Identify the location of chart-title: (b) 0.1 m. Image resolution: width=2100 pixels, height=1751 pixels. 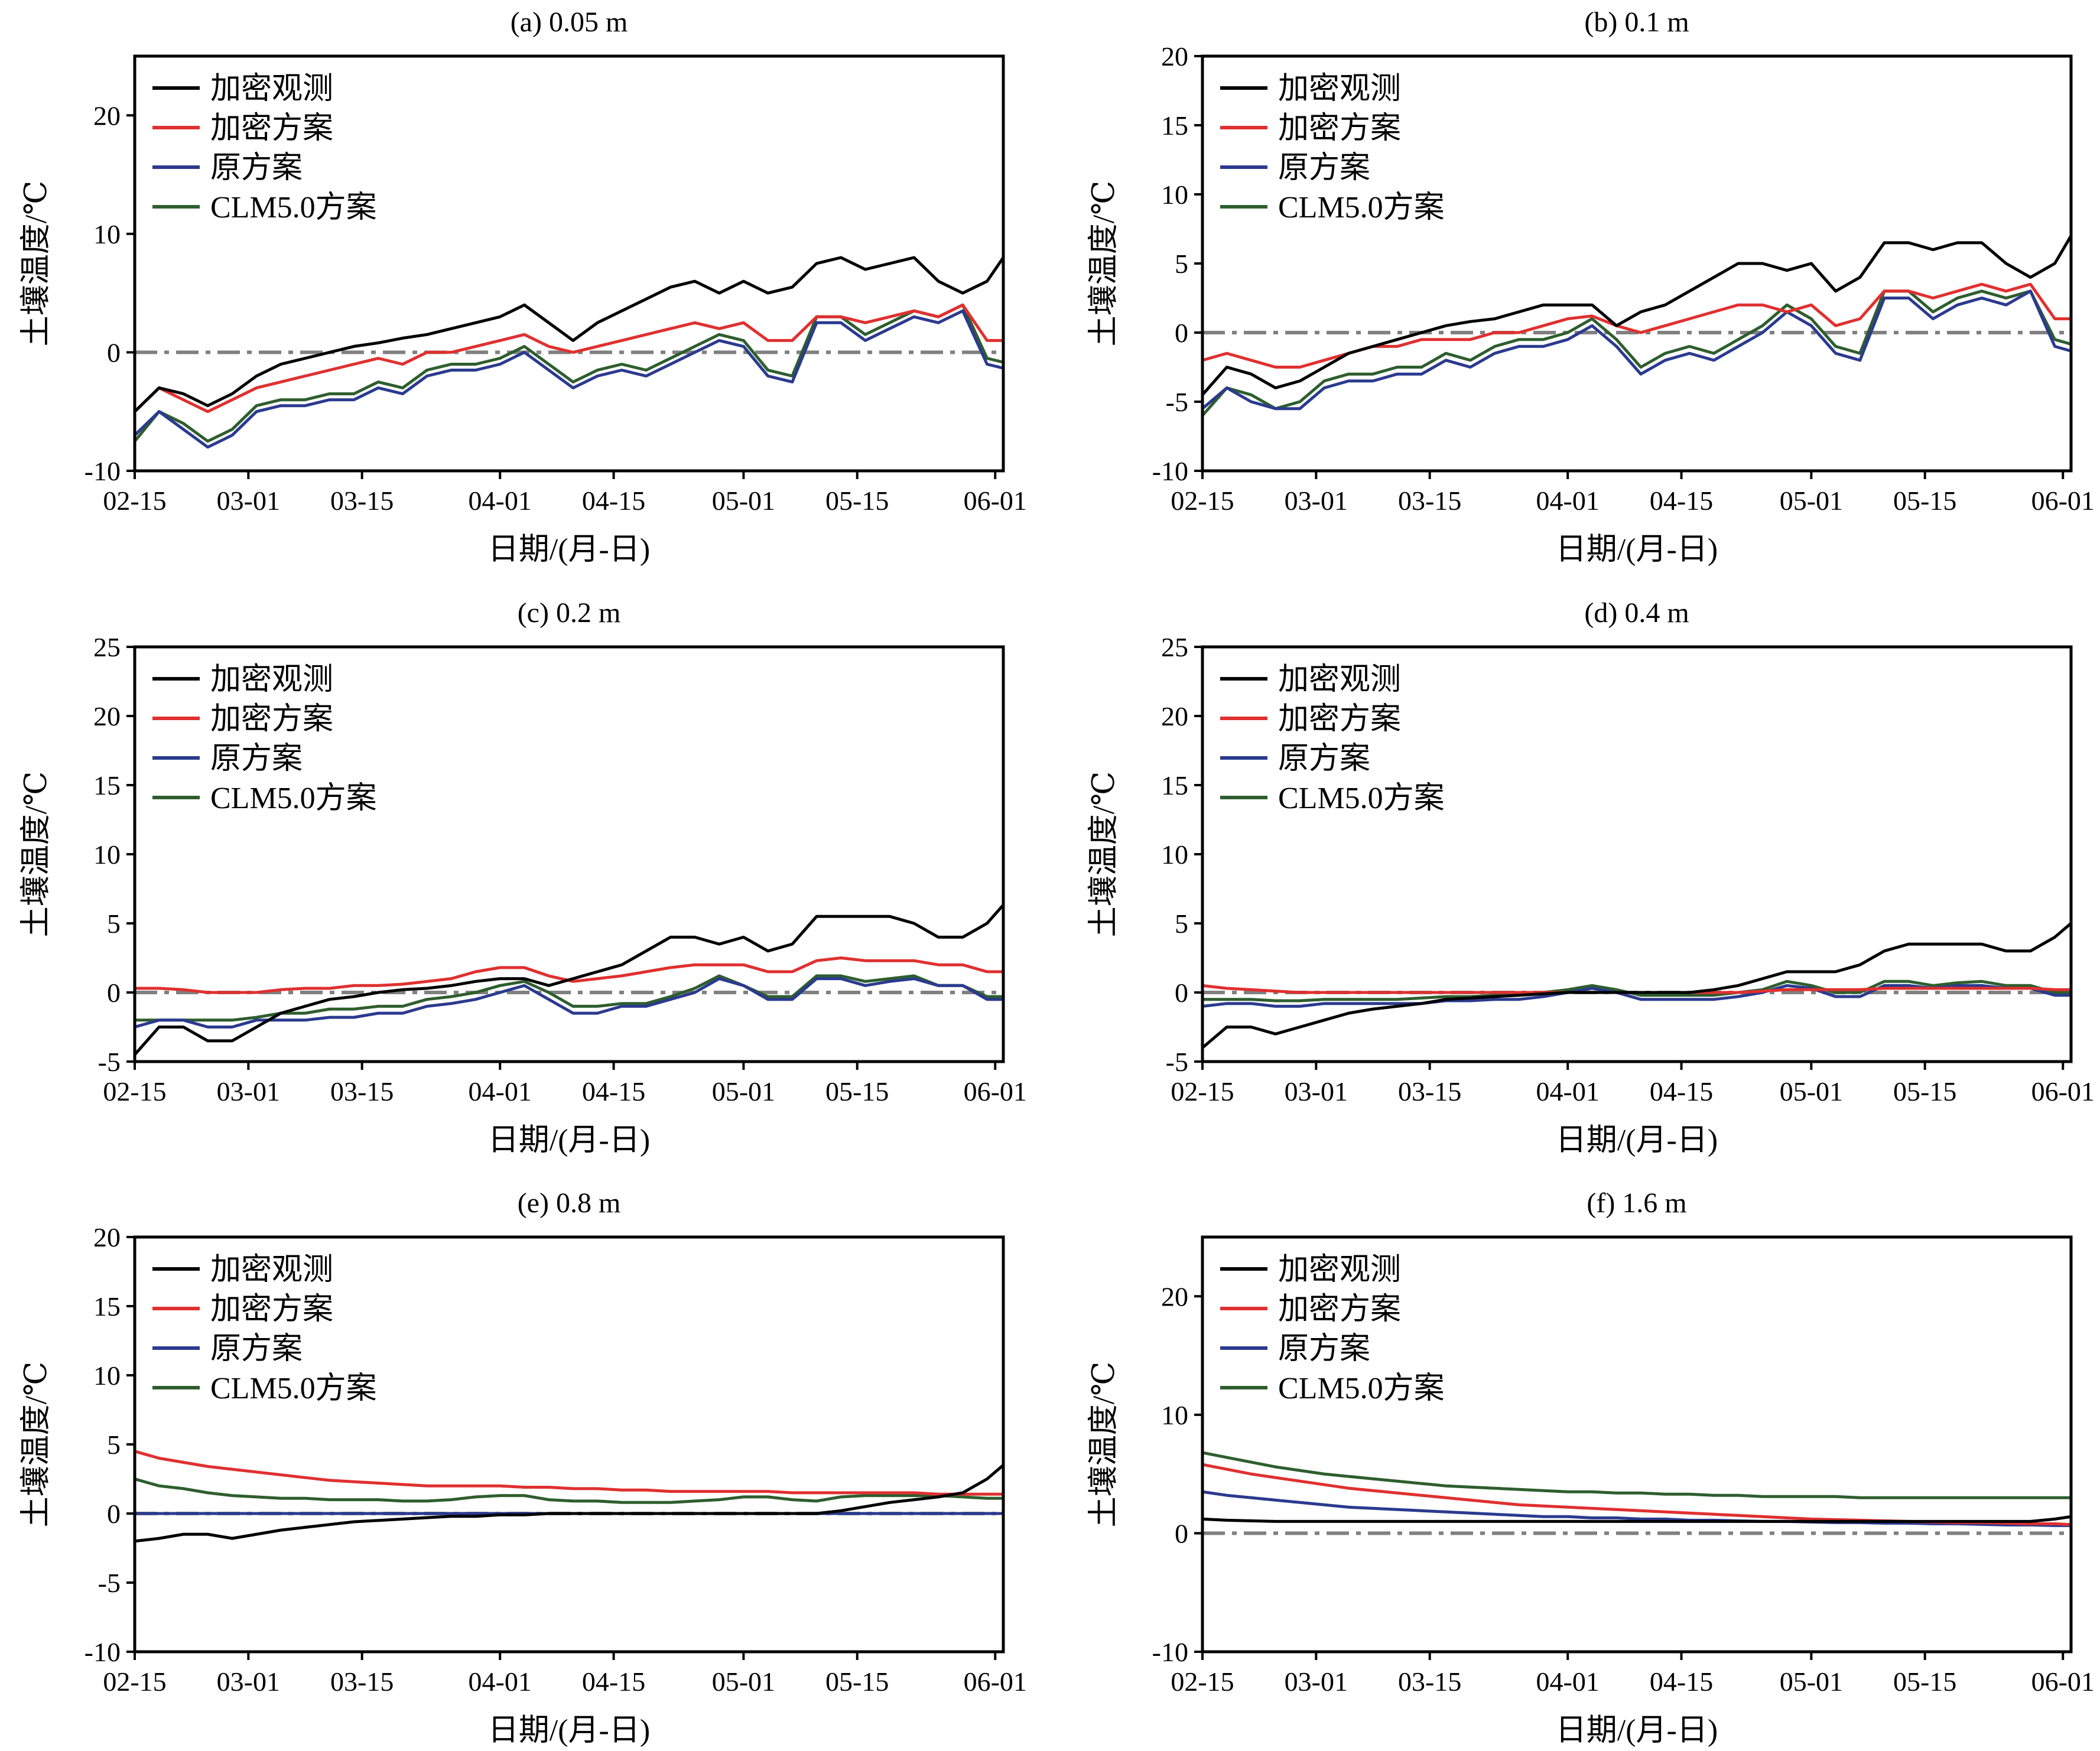
(1636, 22).